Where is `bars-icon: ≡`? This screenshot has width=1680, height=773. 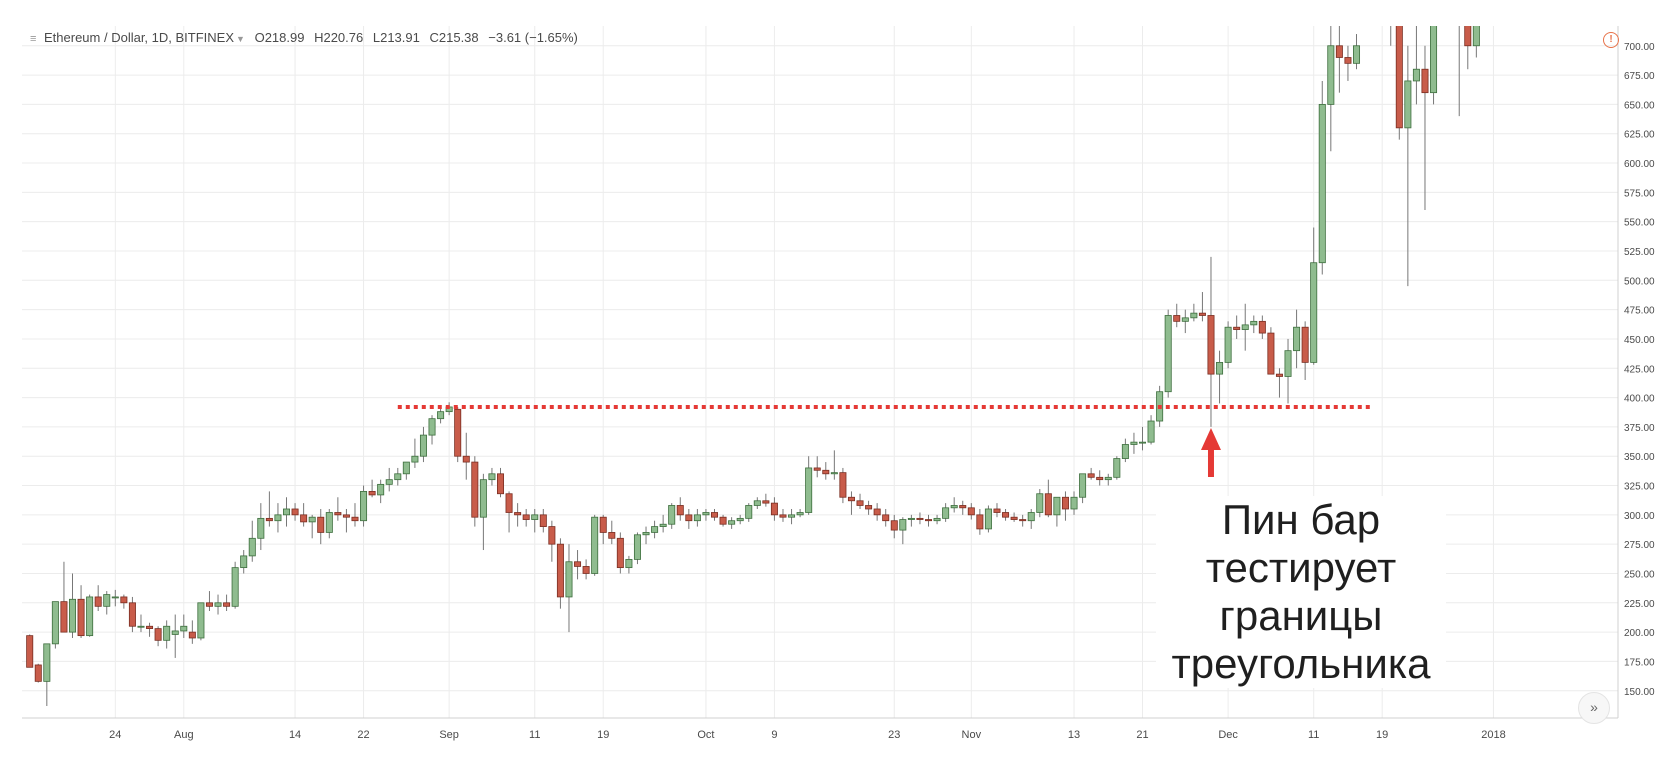 bars-icon: ≡ is located at coordinates (33, 39).